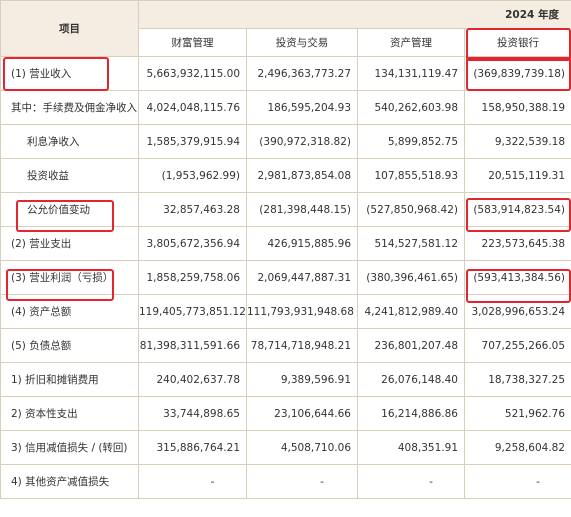  Describe the element at coordinates (411, 345) in the screenshot. I see `cell-value: 236,801,207.48` at that location.